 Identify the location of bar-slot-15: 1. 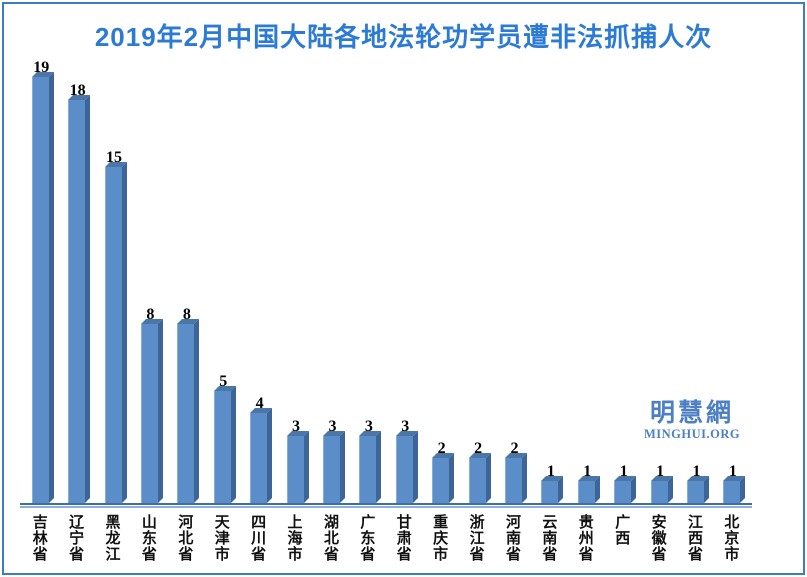
(548, 483).